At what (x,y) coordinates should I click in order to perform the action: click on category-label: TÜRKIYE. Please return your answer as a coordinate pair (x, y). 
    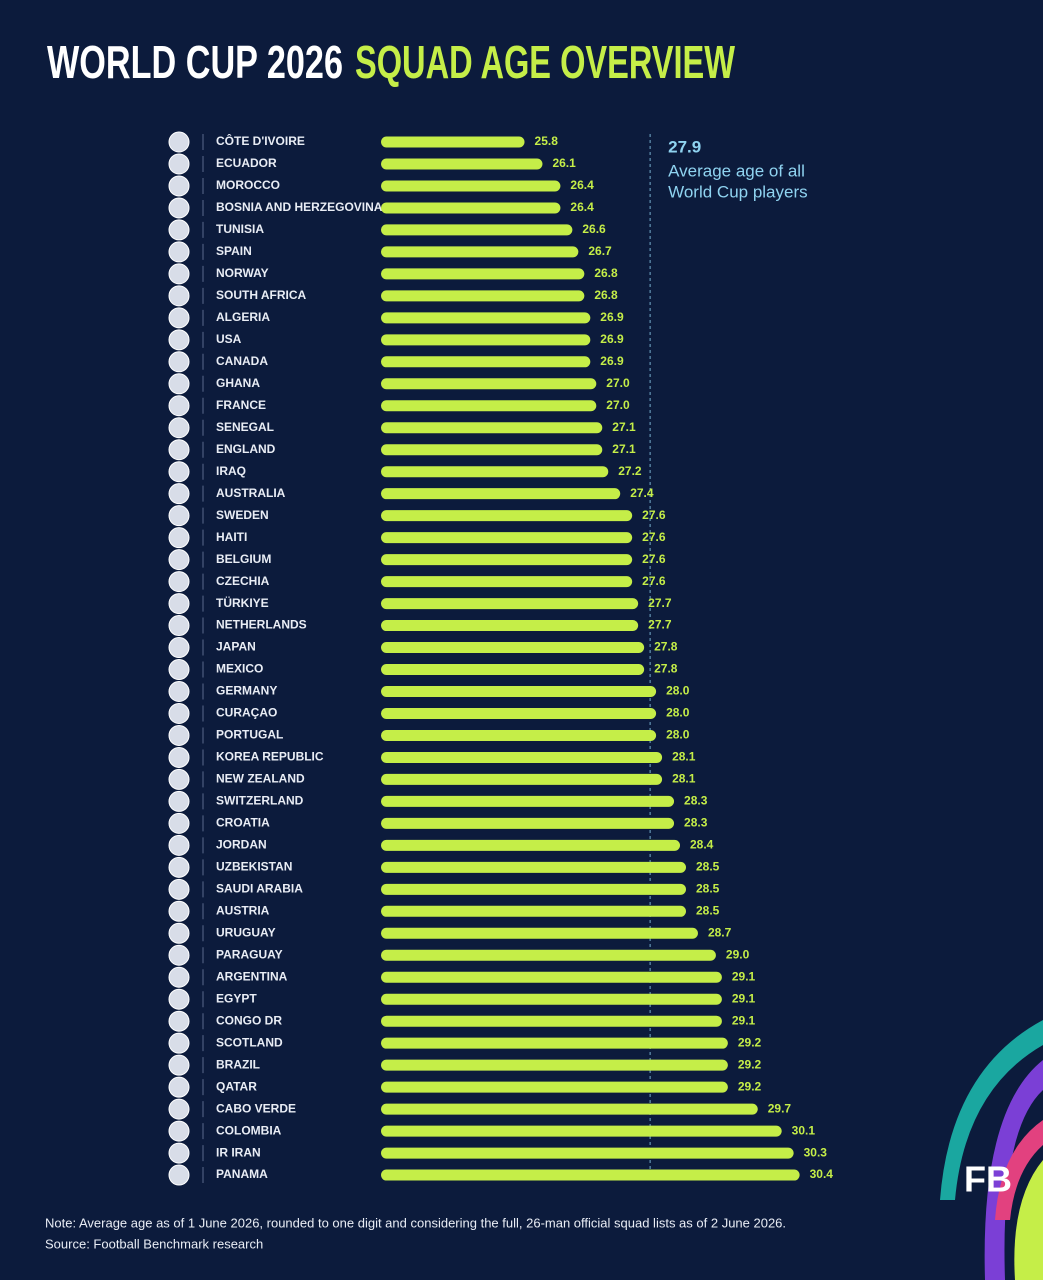
    Looking at the image, I should click on (242, 602).